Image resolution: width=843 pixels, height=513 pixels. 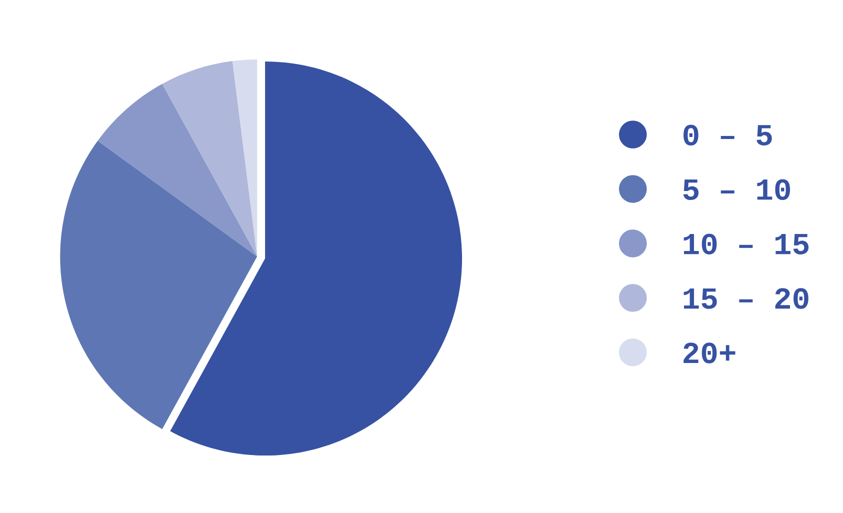 I want to click on legend-label: 5 – 10, so click(x=736, y=189).